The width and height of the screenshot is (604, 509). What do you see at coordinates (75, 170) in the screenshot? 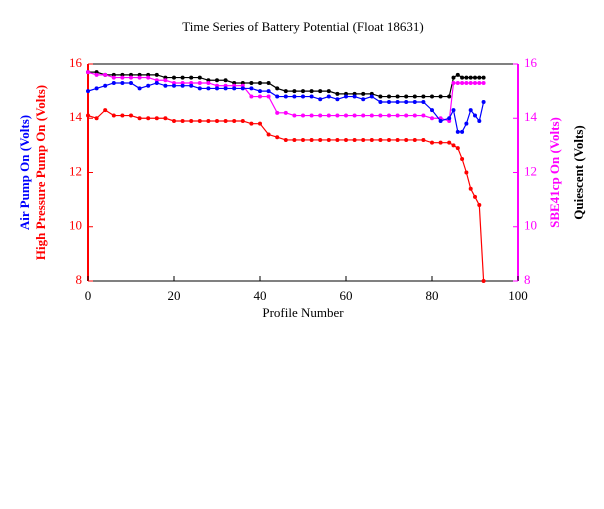
I see `y-tick-label: 12` at bounding box center [75, 170].